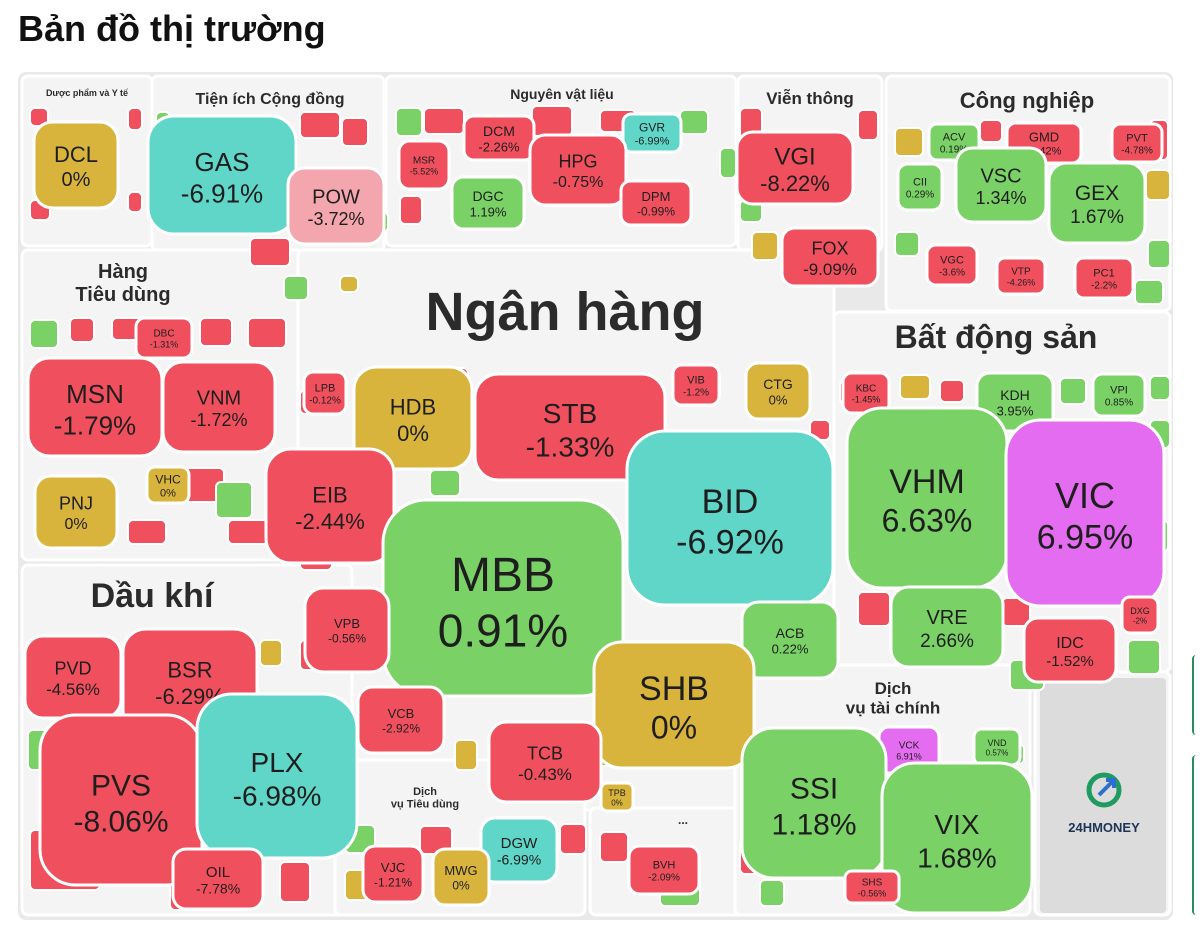 The image size is (1200, 940). I want to click on stock-cell-cii, so click(920, 187).